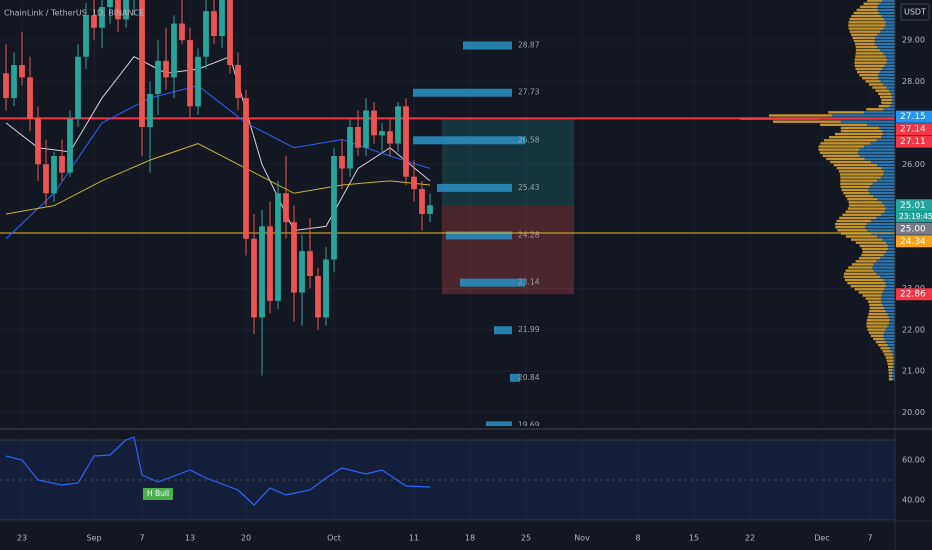 Image resolution: width=932 pixels, height=550 pixels. Describe the element at coordinates (529, 424) in the screenshot. I see `level-label: 19.69` at that location.